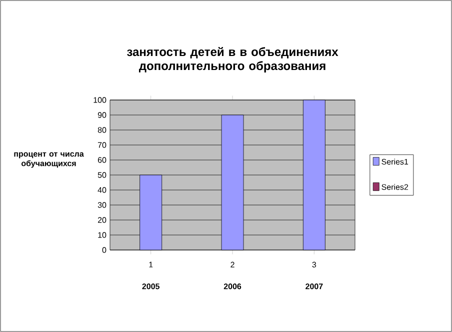  Describe the element at coordinates (49, 160) in the screenshot. I see `y-axis-title: процент от числа обучающихся` at that location.